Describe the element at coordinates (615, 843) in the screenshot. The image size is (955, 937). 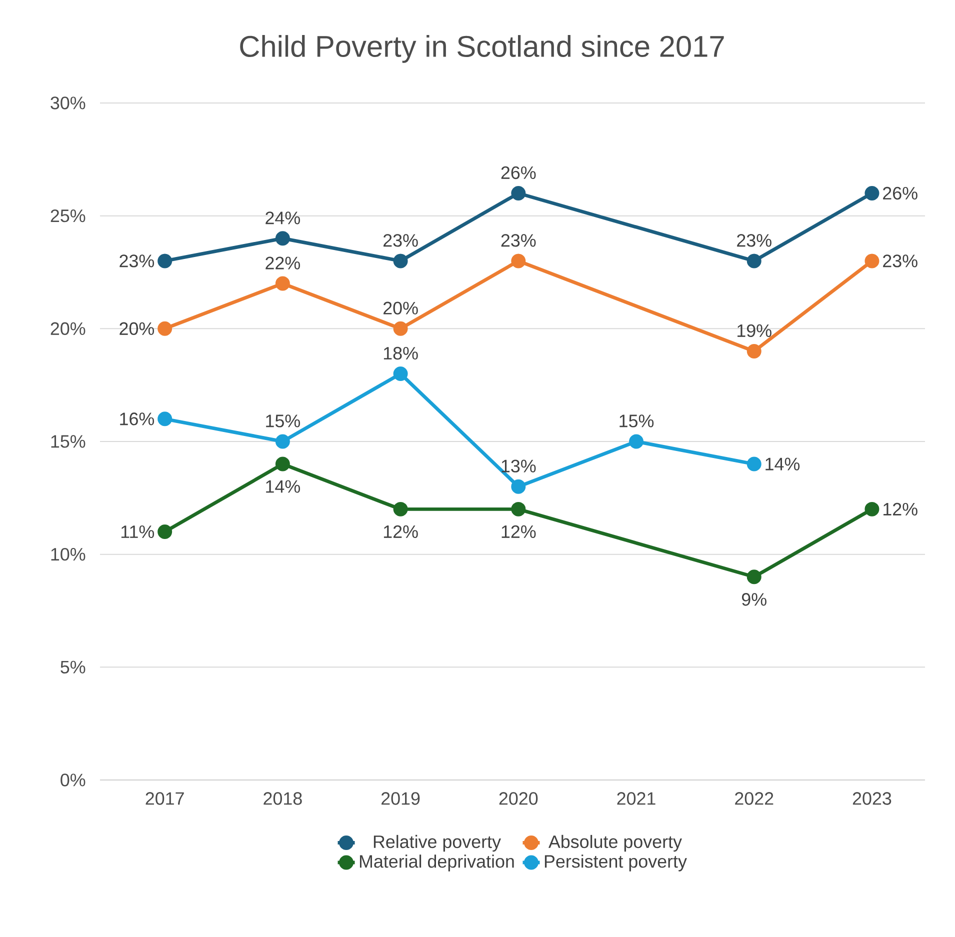
I see `legend-label: Absolute poverty` at that location.